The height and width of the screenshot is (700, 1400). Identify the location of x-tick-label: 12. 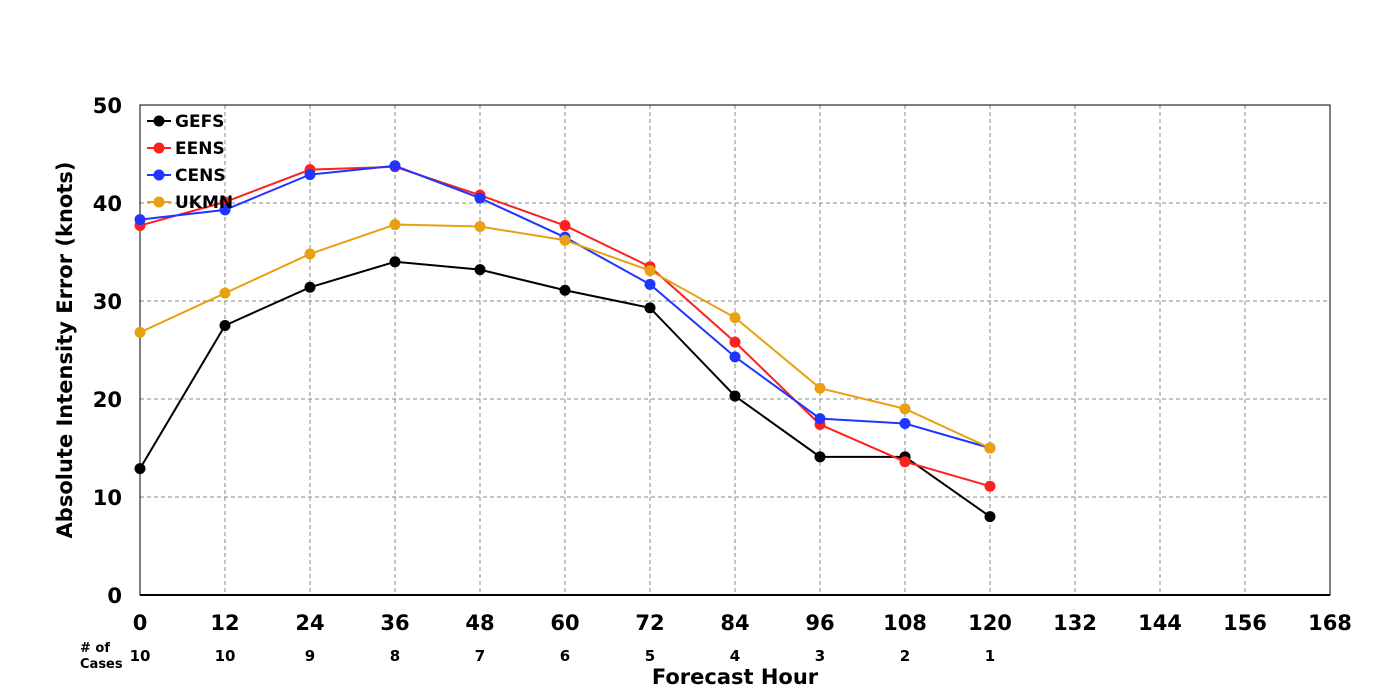
(224, 623).